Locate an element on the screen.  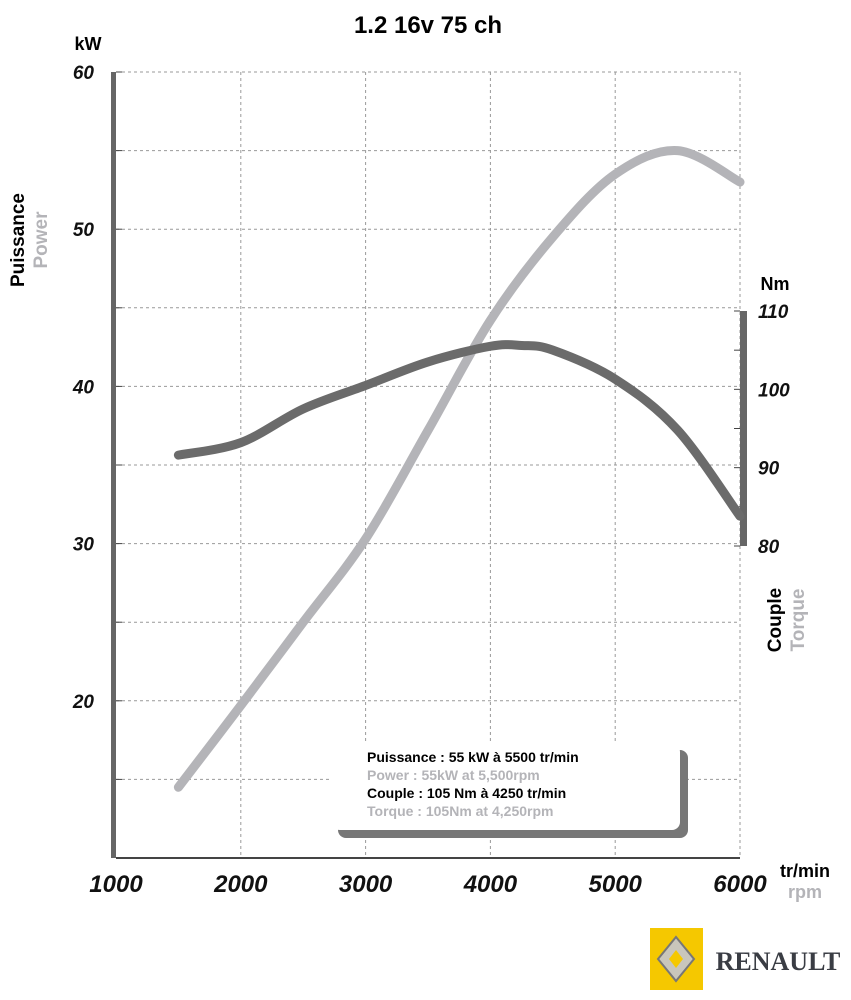
x-tick-label: 6000 is located at coordinates (740, 884).